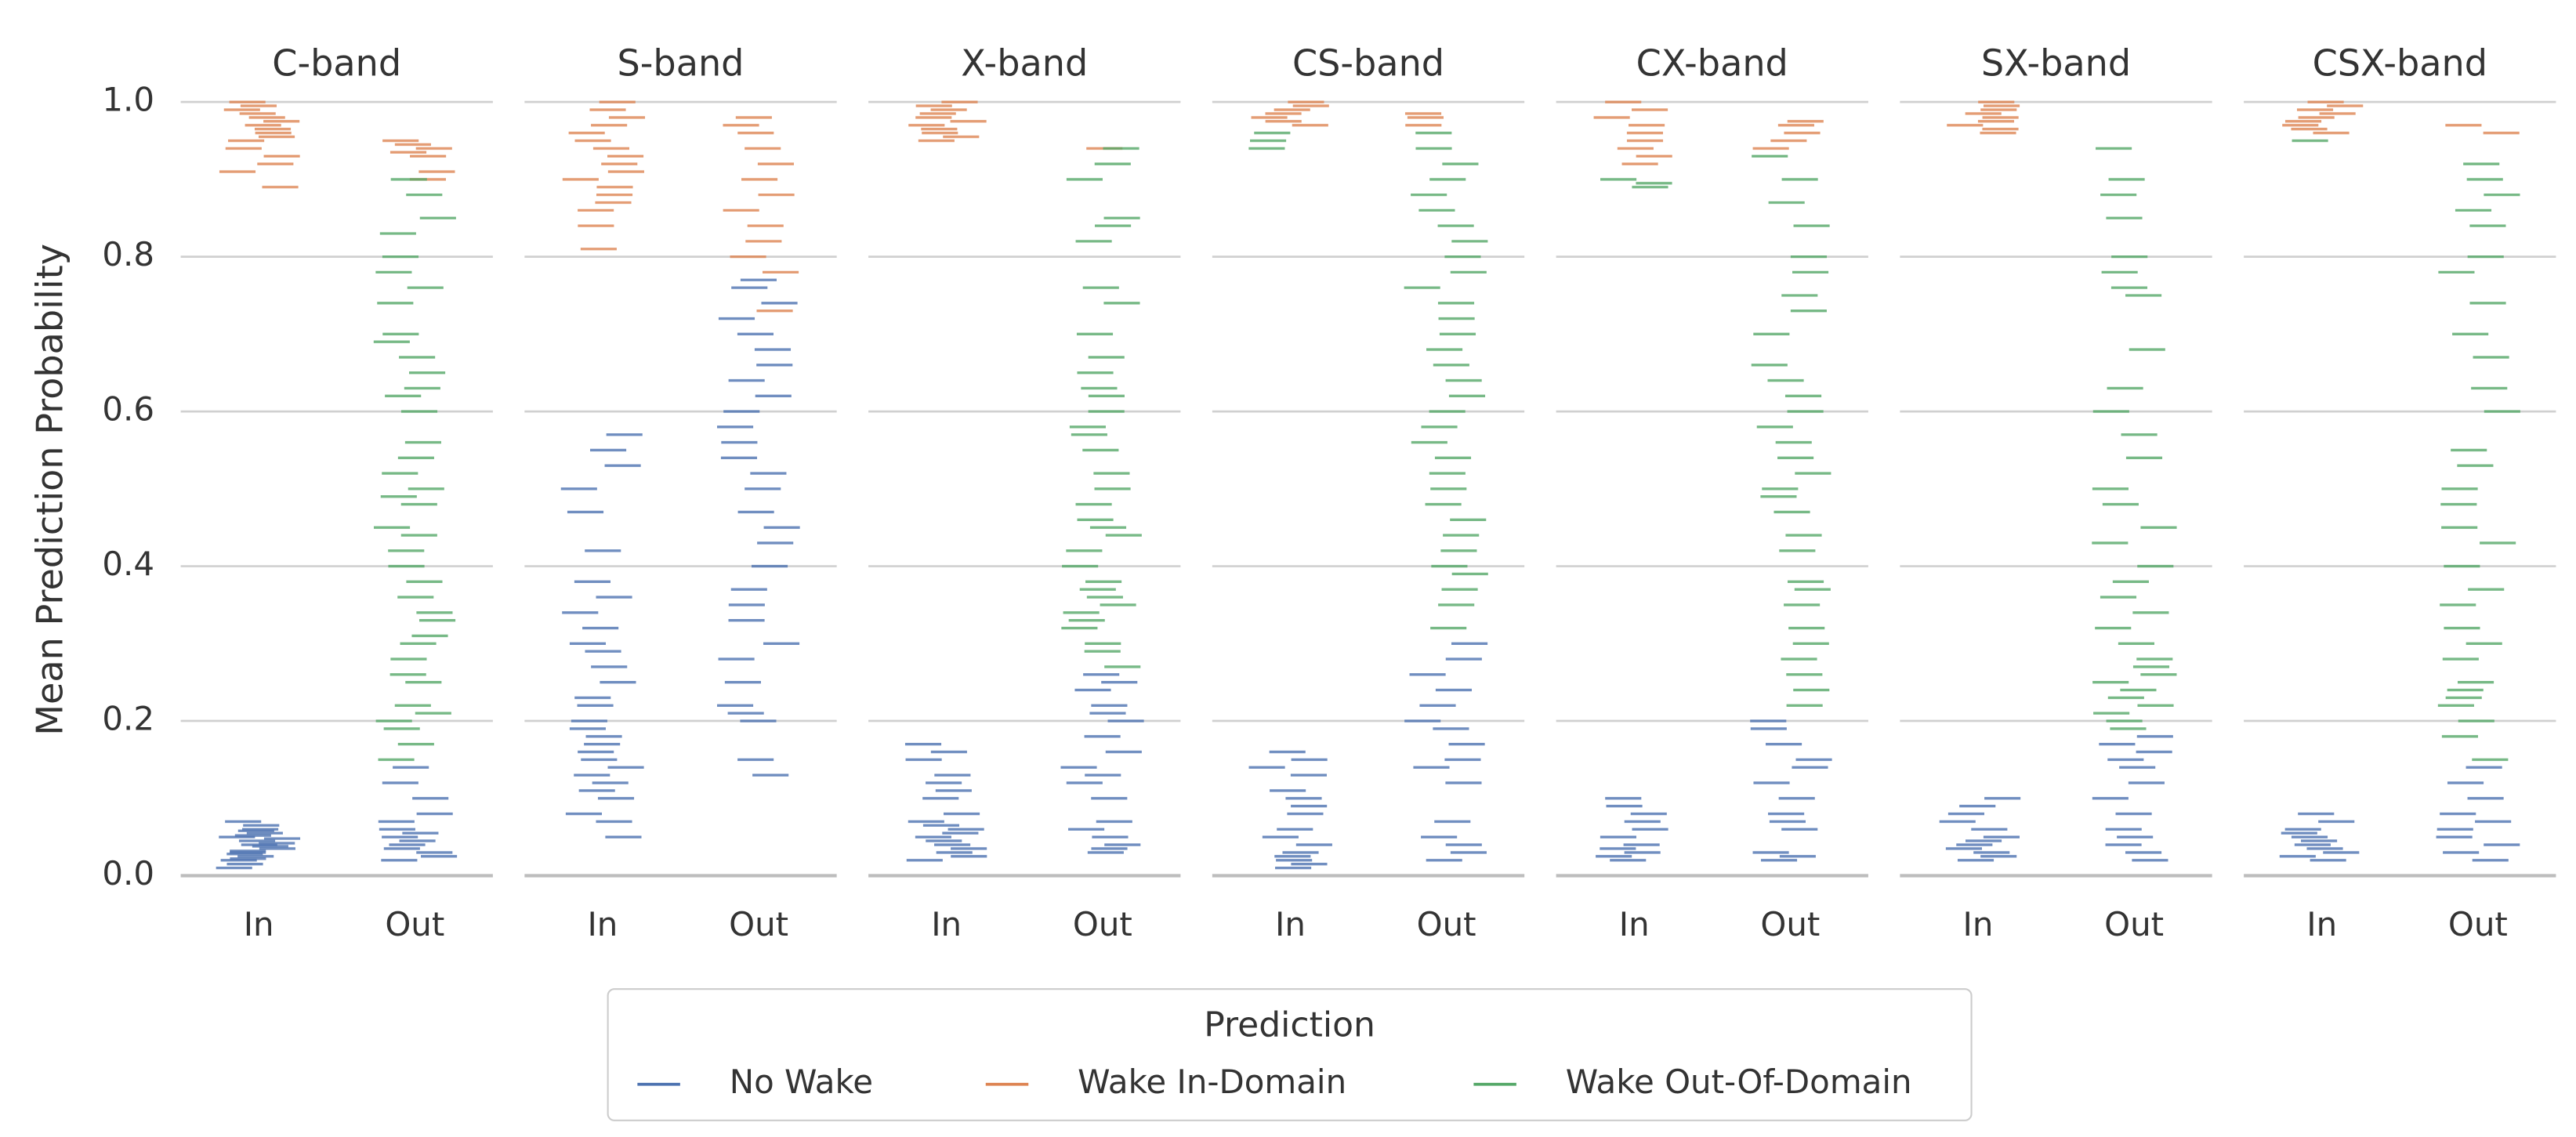 This screenshot has height=1137, width=2576. What do you see at coordinates (1368, 63) in the screenshot?
I see `facet-title: CS-band` at bounding box center [1368, 63].